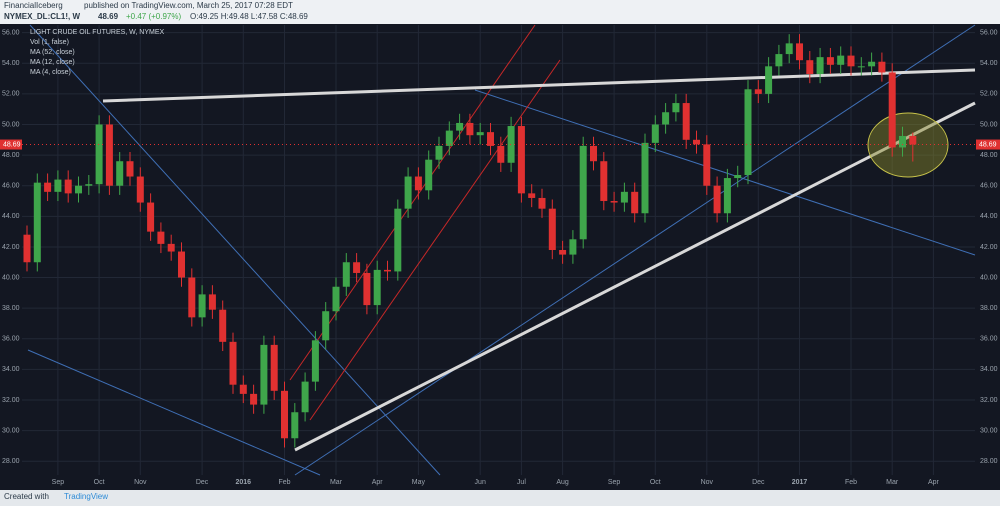 This screenshot has width=1000, height=506. I want to click on y-tick-label: 40.00, so click(989, 277).